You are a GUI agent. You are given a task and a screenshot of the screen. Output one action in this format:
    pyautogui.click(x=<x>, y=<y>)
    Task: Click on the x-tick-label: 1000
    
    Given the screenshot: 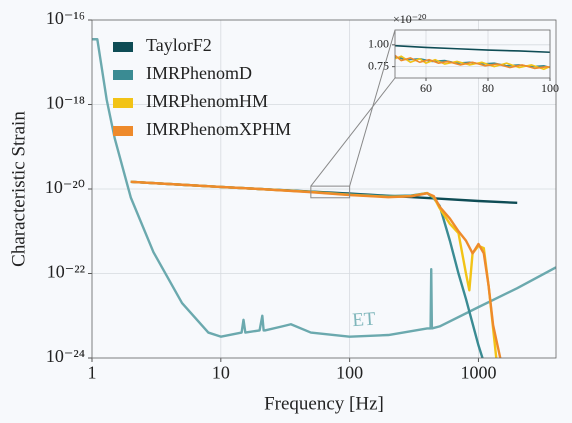 What is the action you would take?
    pyautogui.click(x=478, y=373)
    